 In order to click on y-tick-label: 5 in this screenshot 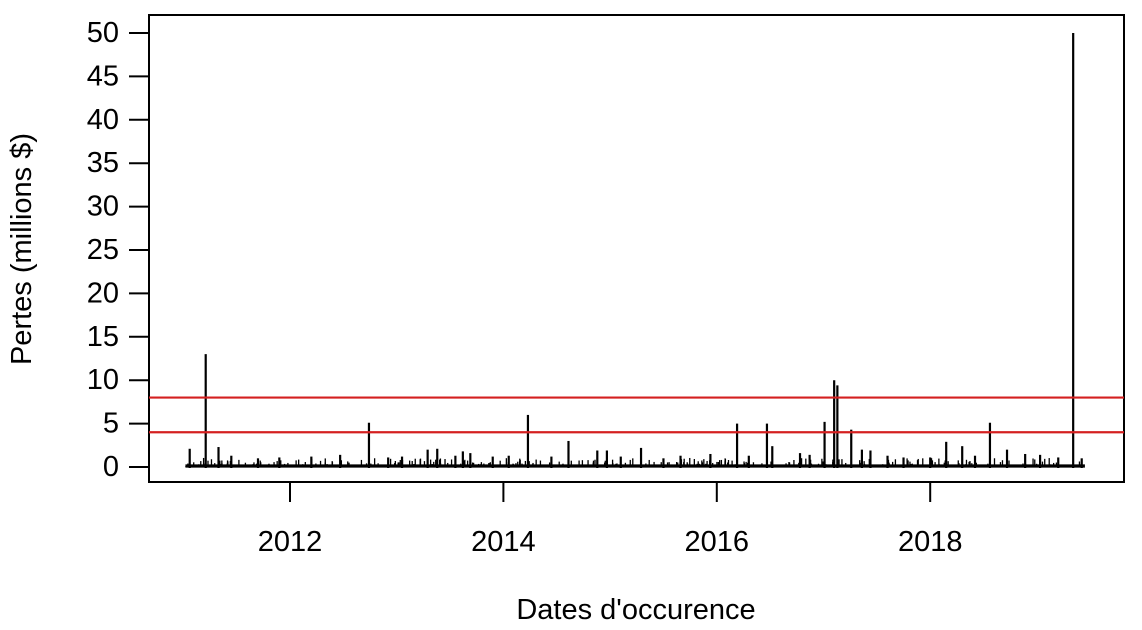, I will do `click(111, 424)`.